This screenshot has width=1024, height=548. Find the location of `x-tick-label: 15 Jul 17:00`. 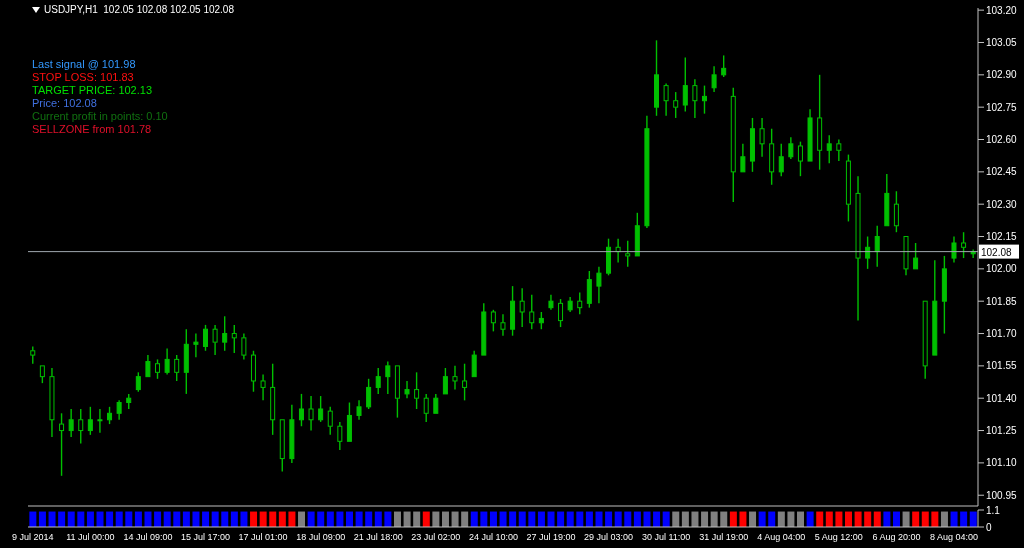

x-tick-label: 15 Jul 17:00 is located at coordinates (206, 537).